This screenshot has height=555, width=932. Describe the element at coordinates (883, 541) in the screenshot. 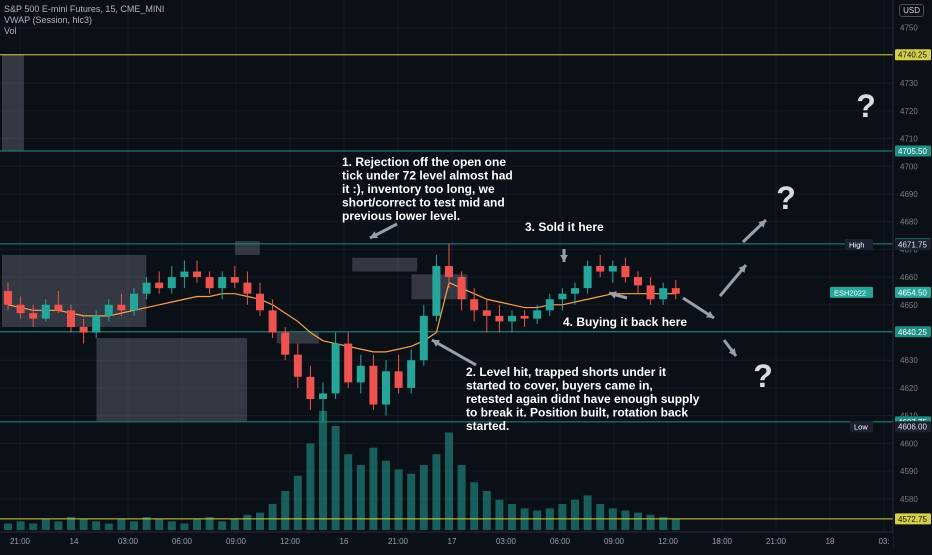

I see `time-tick-label: 03:` at that location.